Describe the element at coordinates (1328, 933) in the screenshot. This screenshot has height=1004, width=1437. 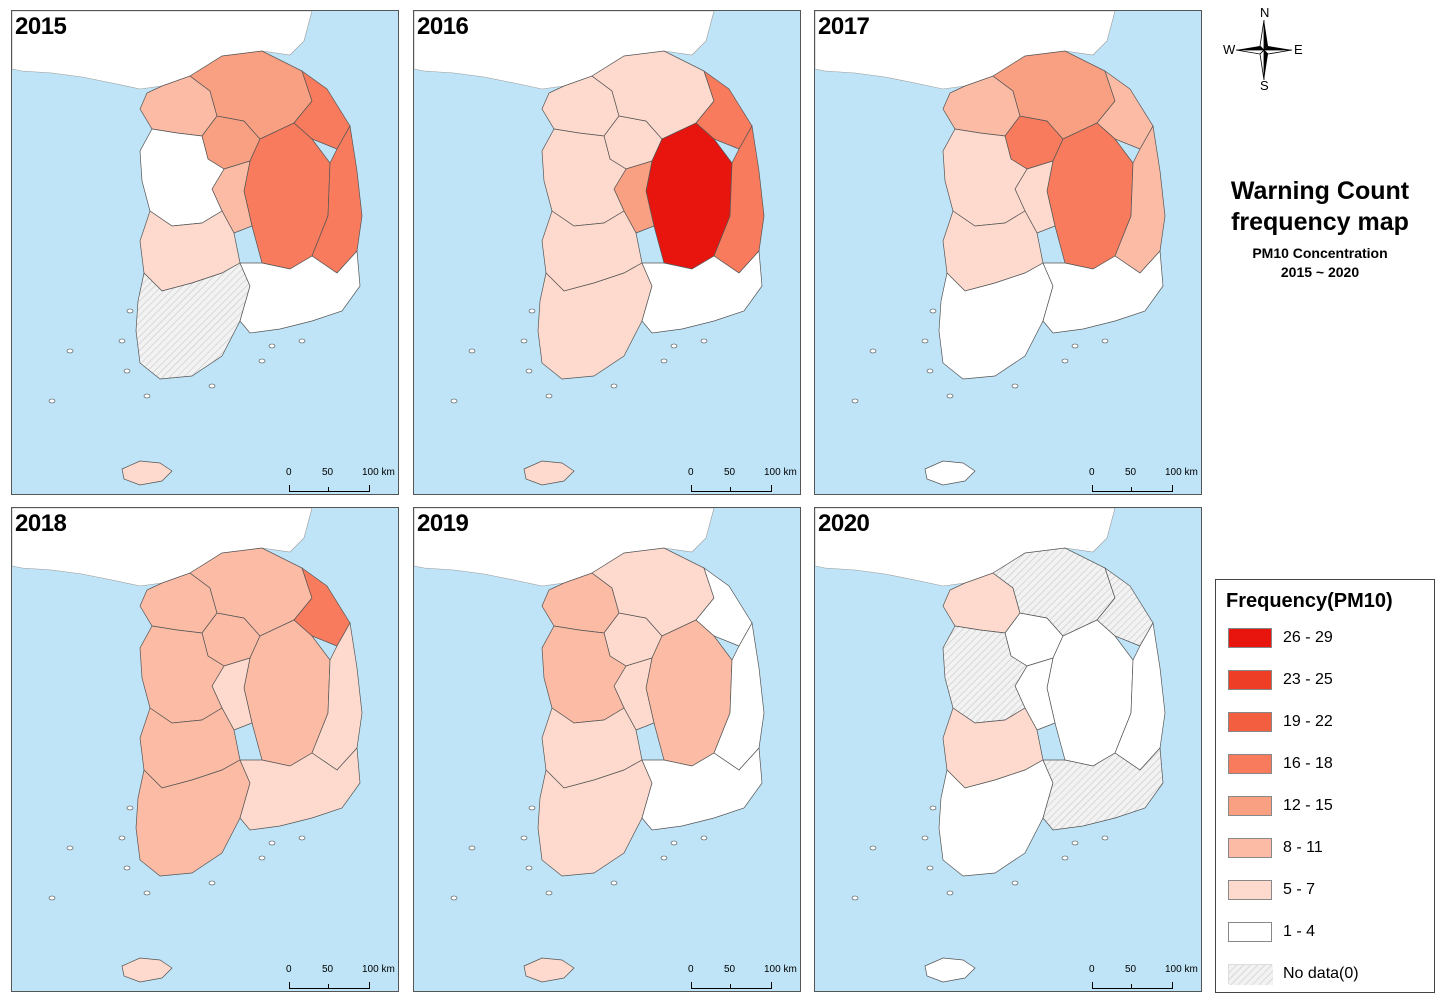
I see `legend-item: 1 - 4` at that location.